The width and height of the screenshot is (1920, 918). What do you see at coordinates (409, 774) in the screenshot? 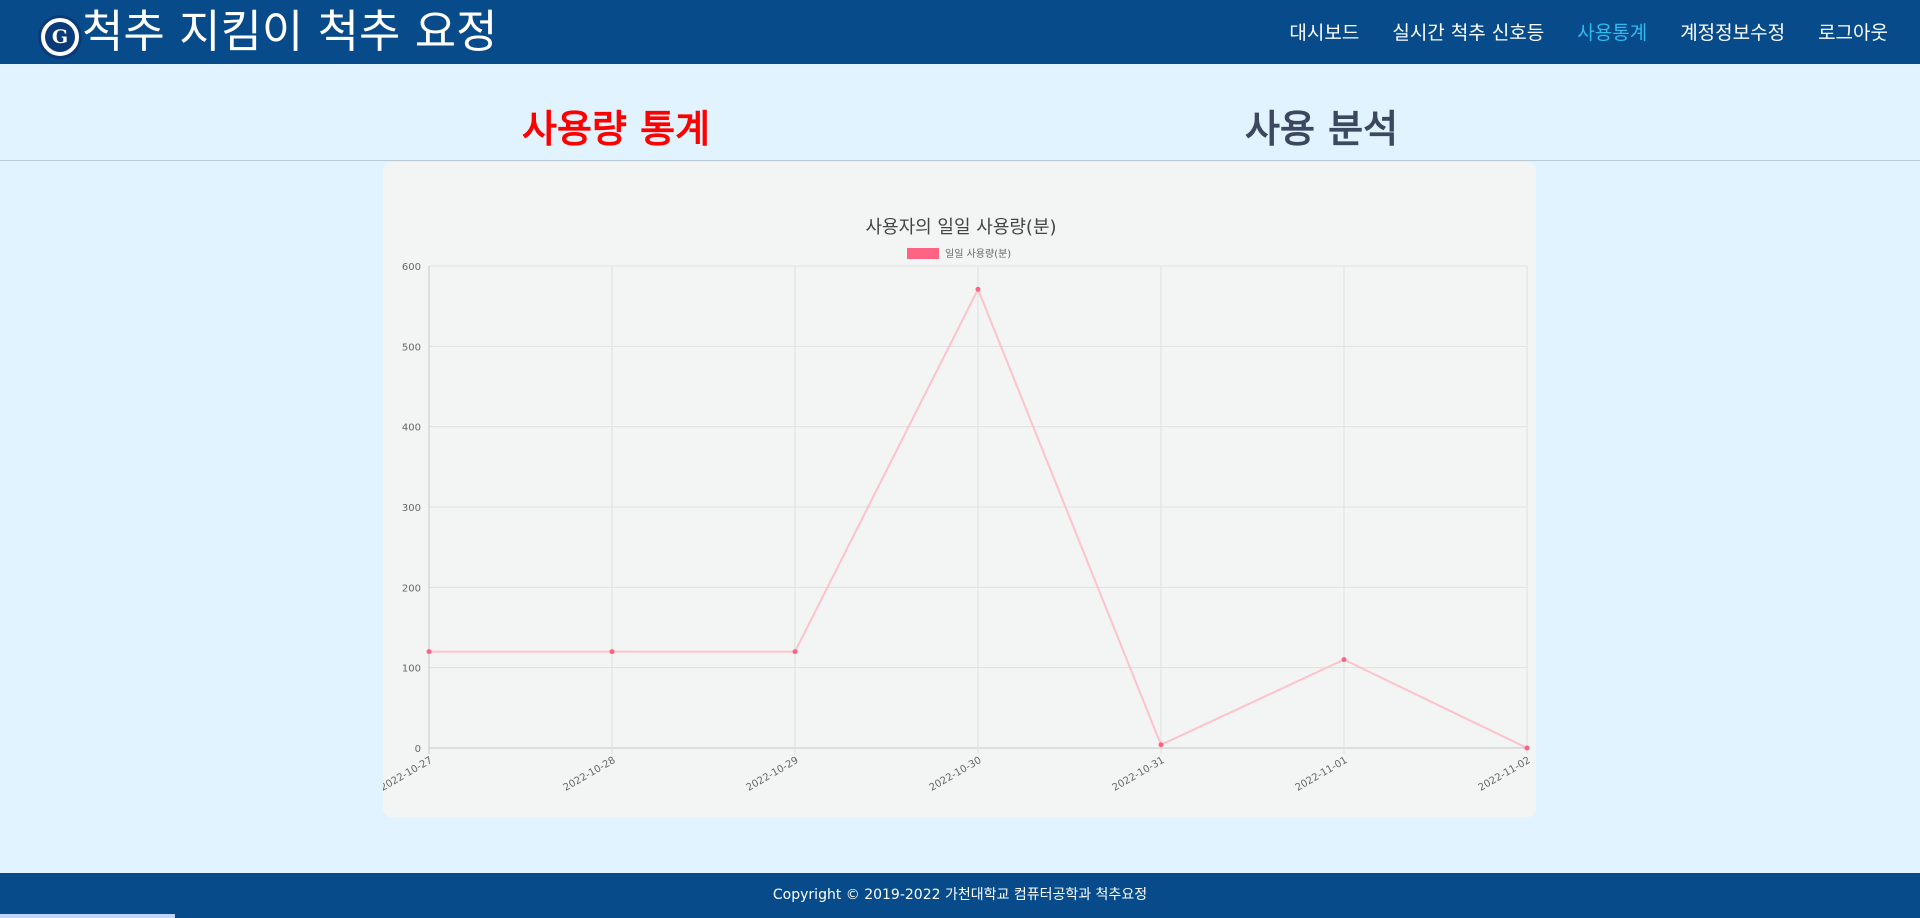
I see `x-tick-label: 2022-10-27` at bounding box center [409, 774].